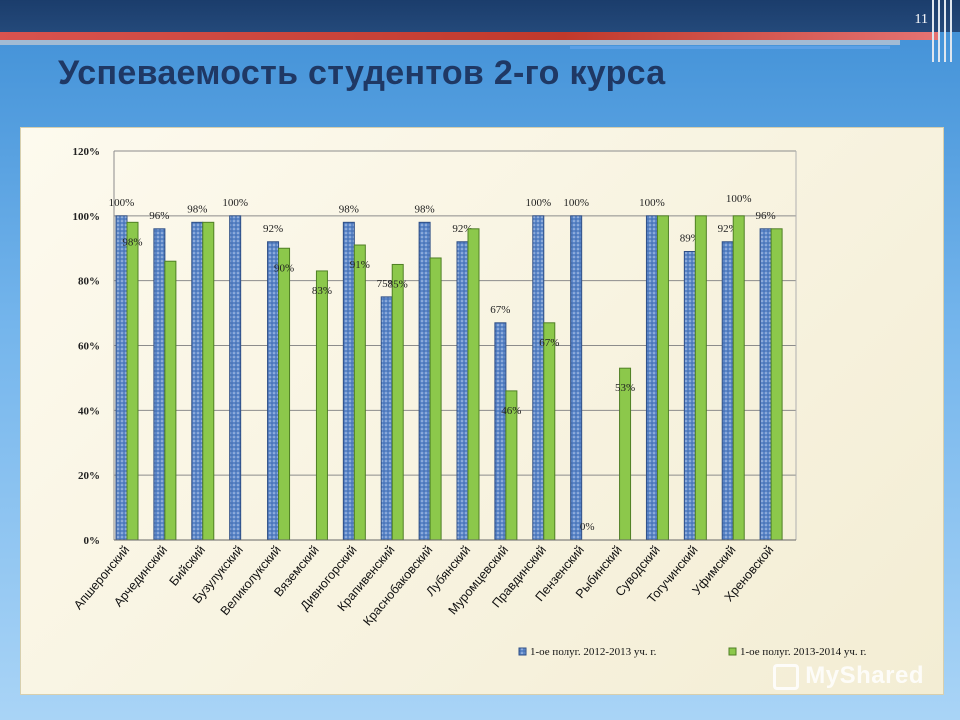 This screenshot has width=960, height=720. Describe the element at coordinates (625, 388) in the screenshot. I see `data-label: 53%` at that location.